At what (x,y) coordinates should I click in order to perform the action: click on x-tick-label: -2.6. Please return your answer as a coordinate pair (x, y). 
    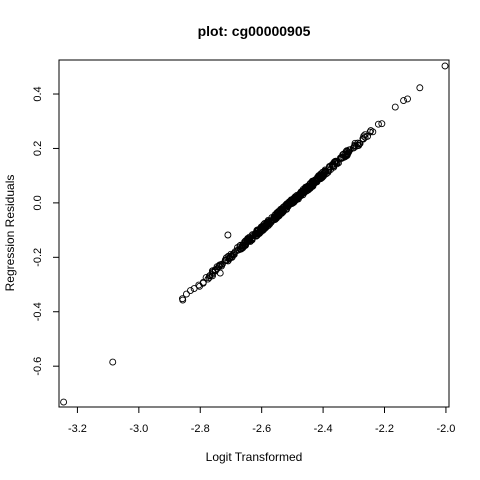
    Looking at the image, I should click on (261, 429).